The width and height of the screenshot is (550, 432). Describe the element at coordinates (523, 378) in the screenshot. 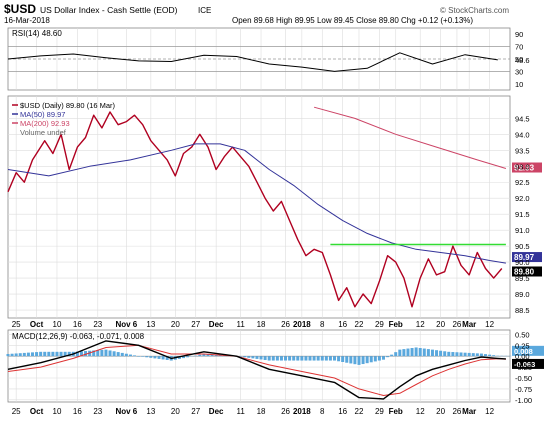

I see `macd-y-tick-2: -0.50` at that location.